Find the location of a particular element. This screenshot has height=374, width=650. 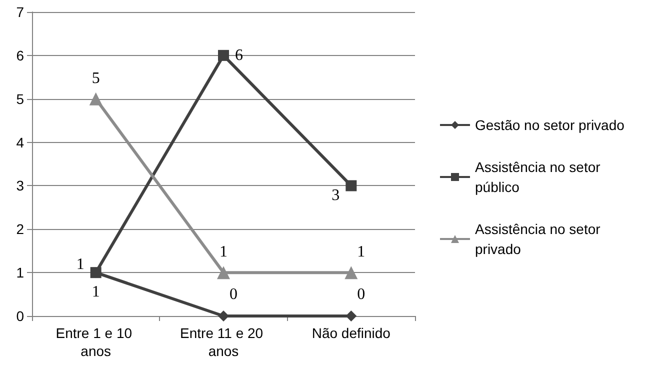

y-tick-label: 5 is located at coordinates (20, 98).